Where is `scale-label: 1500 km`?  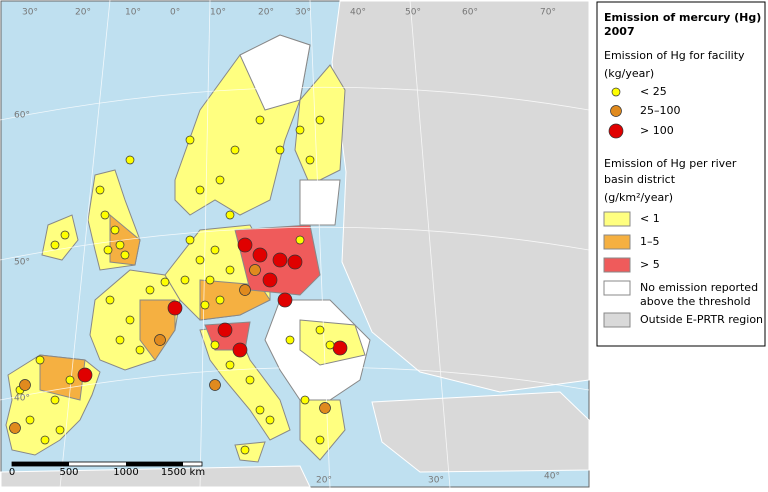
scale-label: 1500 km is located at coordinates (183, 472).